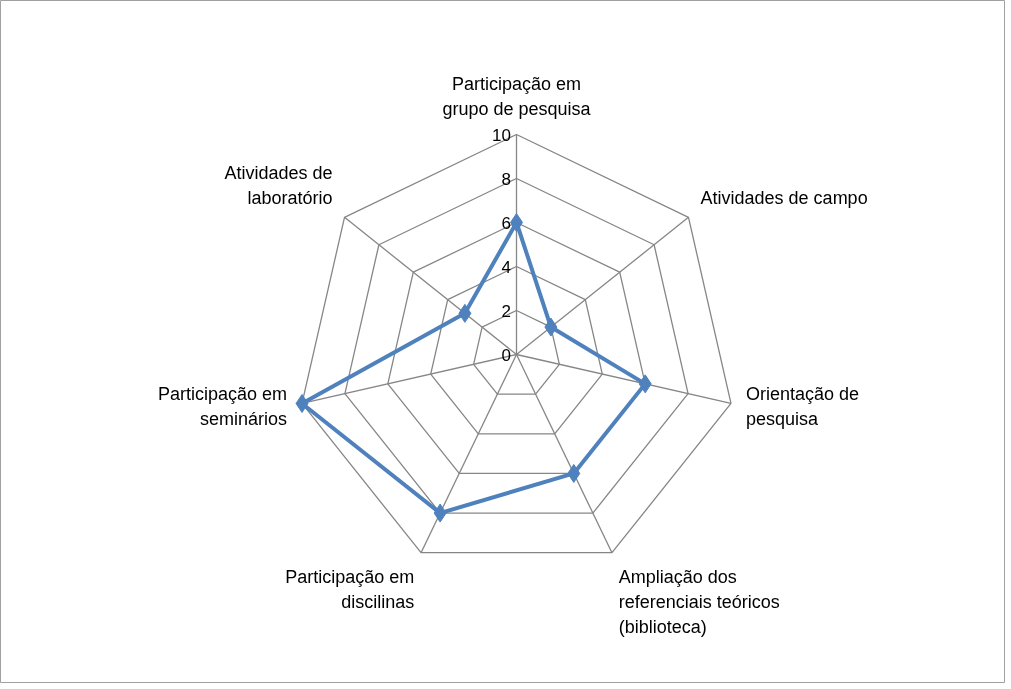 The width and height of the screenshot is (1011, 689). I want to click on spoke-label: Ampliação dos referenciais teóricos (biblioteca), so click(699, 601).